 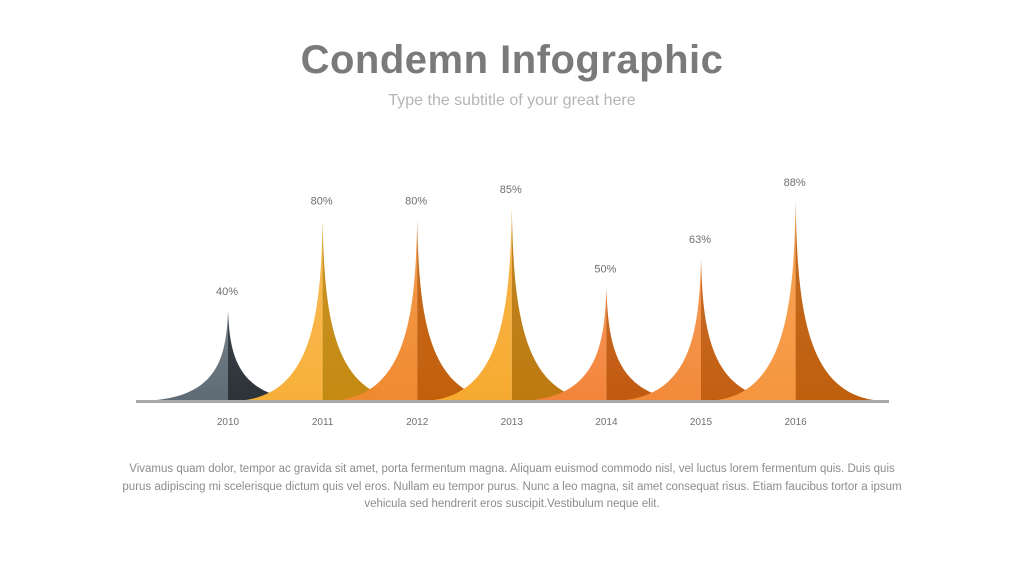 I want to click on category-label-2011: 2011, so click(x=323, y=422).